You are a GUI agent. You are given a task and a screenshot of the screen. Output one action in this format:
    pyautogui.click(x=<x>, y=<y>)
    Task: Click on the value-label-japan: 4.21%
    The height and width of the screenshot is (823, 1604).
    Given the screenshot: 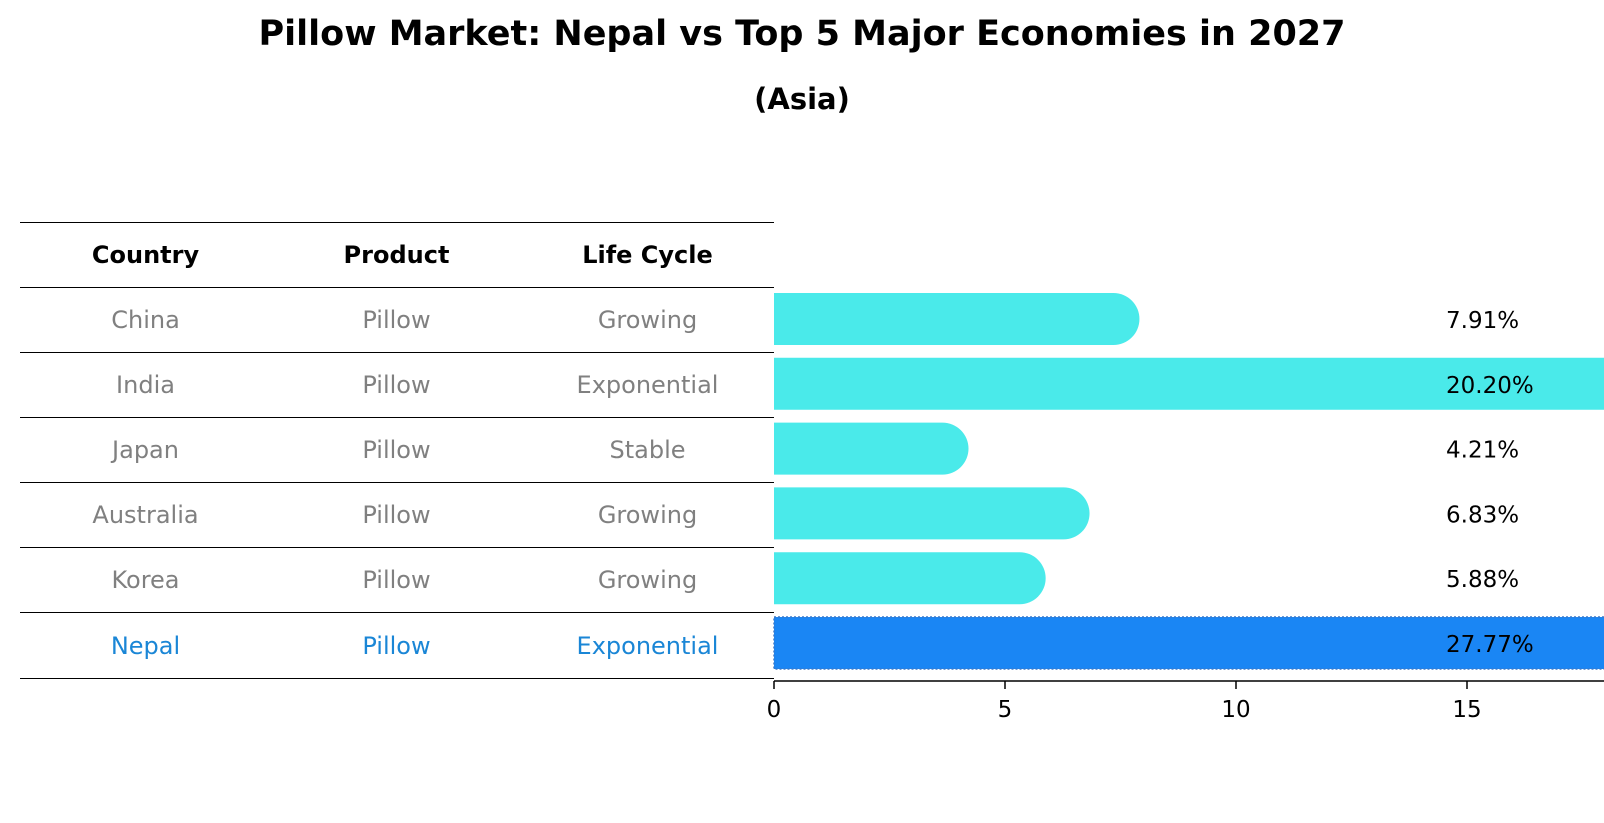 What is the action you would take?
    pyautogui.click(x=1482, y=451)
    